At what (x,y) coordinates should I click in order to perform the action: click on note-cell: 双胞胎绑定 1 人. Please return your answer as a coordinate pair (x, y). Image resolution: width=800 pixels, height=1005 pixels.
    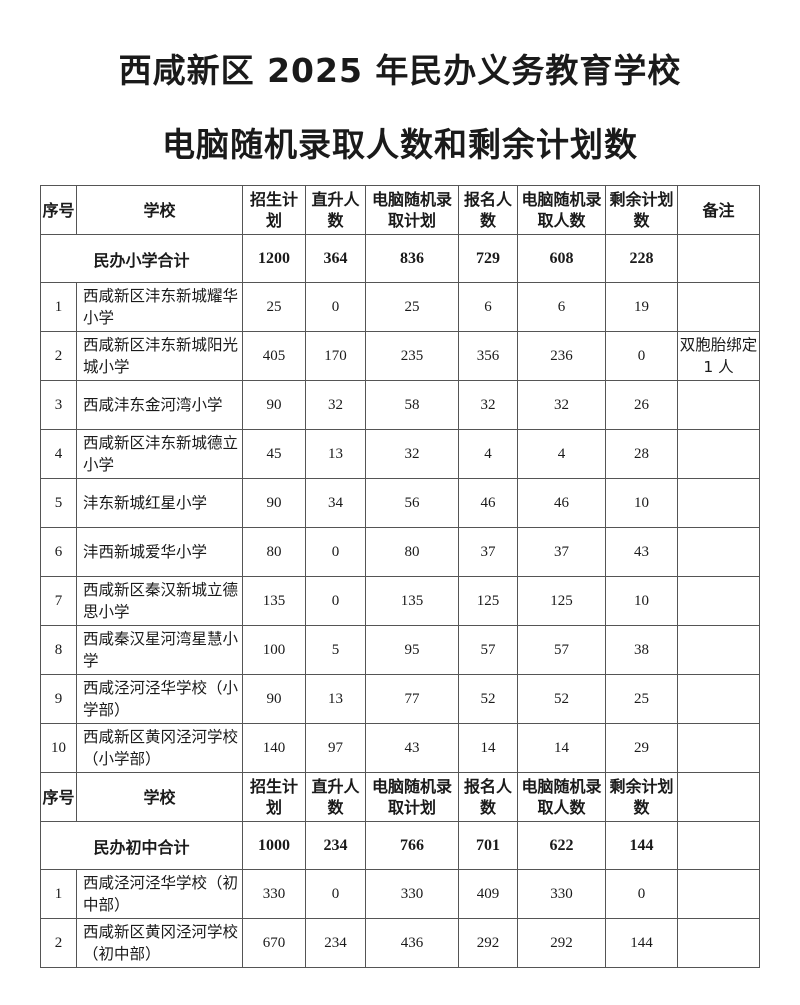
    Looking at the image, I should click on (718, 356).